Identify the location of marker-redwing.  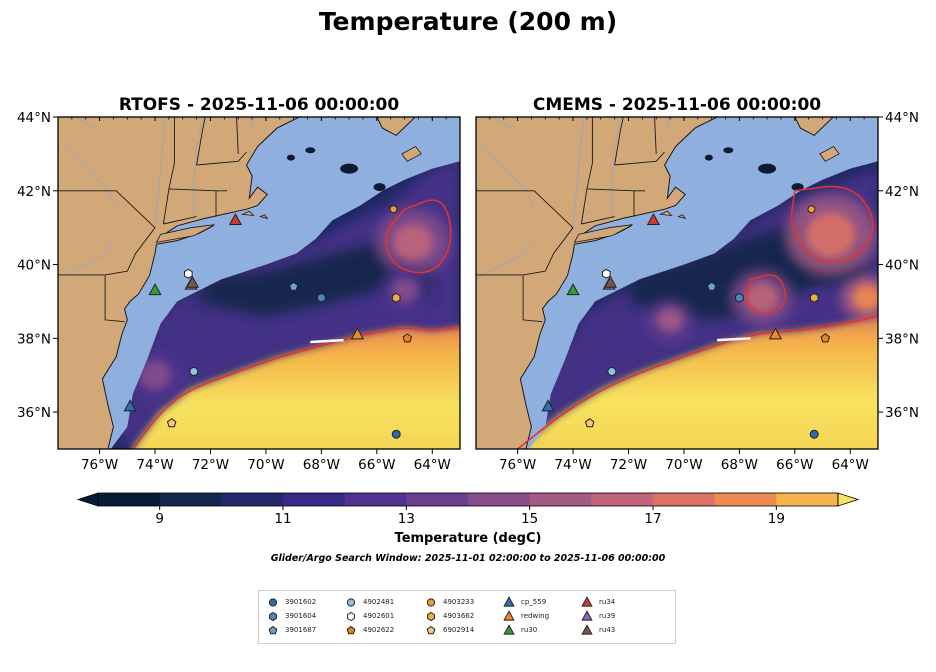
(775, 333).